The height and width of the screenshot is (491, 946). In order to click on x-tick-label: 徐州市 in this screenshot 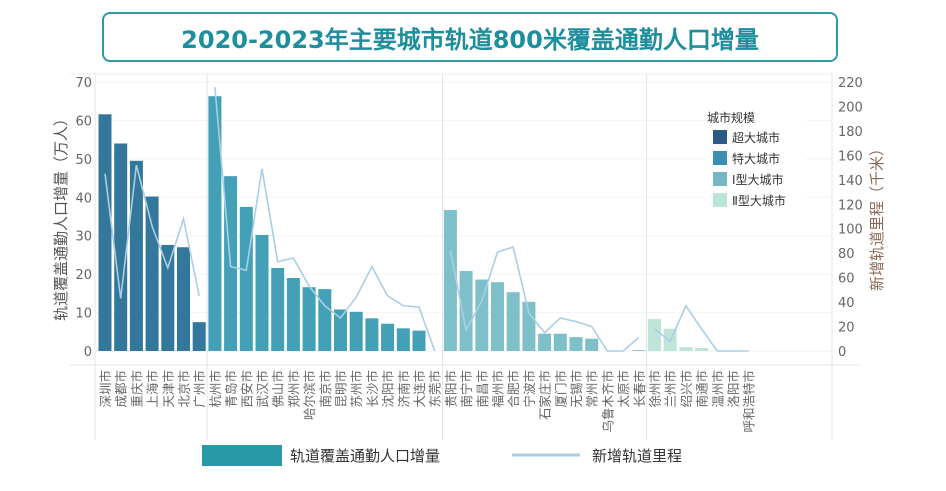, I will do `click(655, 389)`.